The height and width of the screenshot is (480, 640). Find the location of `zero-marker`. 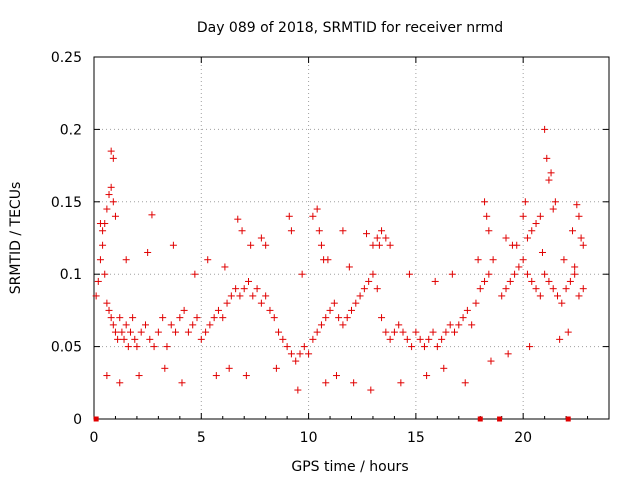

zero-marker is located at coordinates (96, 419).